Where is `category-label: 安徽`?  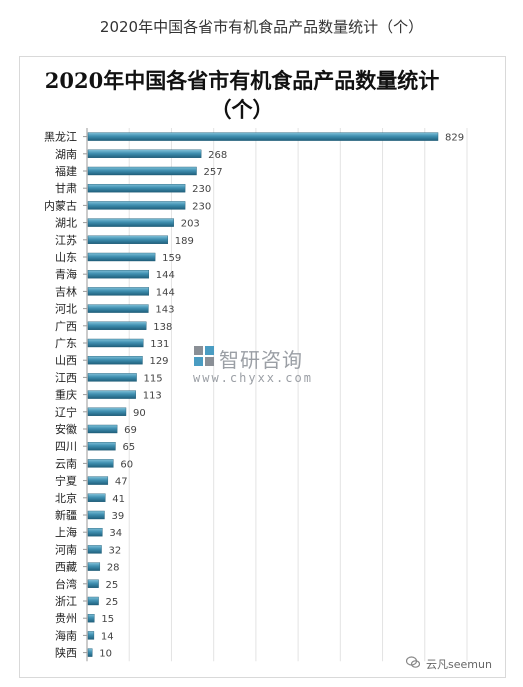
category-label: 安徽 is located at coordinates (66, 429).